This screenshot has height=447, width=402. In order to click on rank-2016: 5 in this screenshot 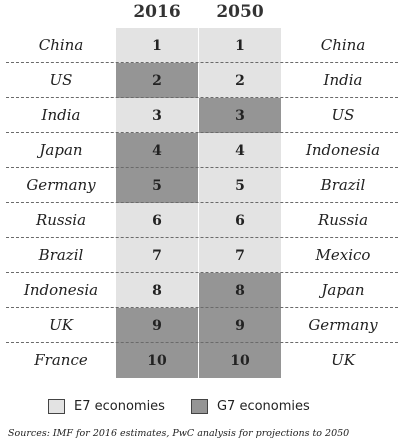, I will do `click(157, 185)`.